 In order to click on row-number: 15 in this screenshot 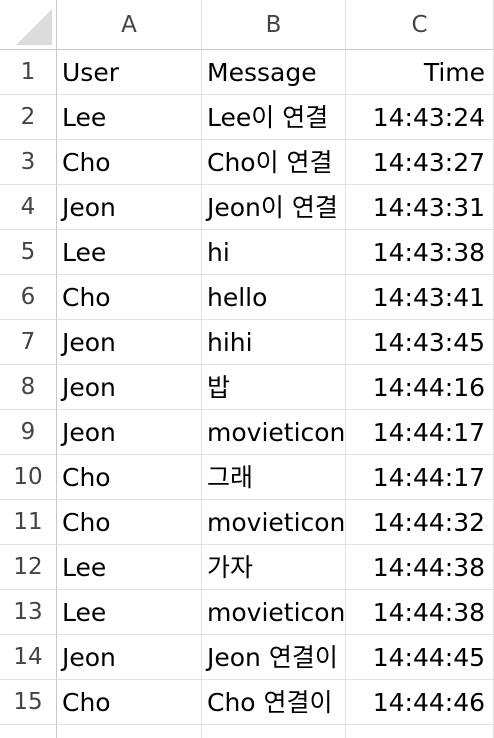, I will do `click(28, 702)`.